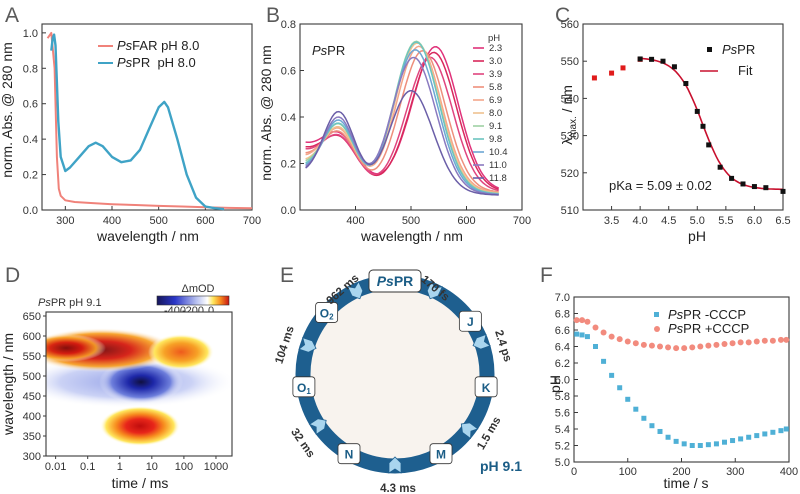 The image size is (800, 494). I want to click on panel-b-legend-label: 3.0, so click(495, 61).